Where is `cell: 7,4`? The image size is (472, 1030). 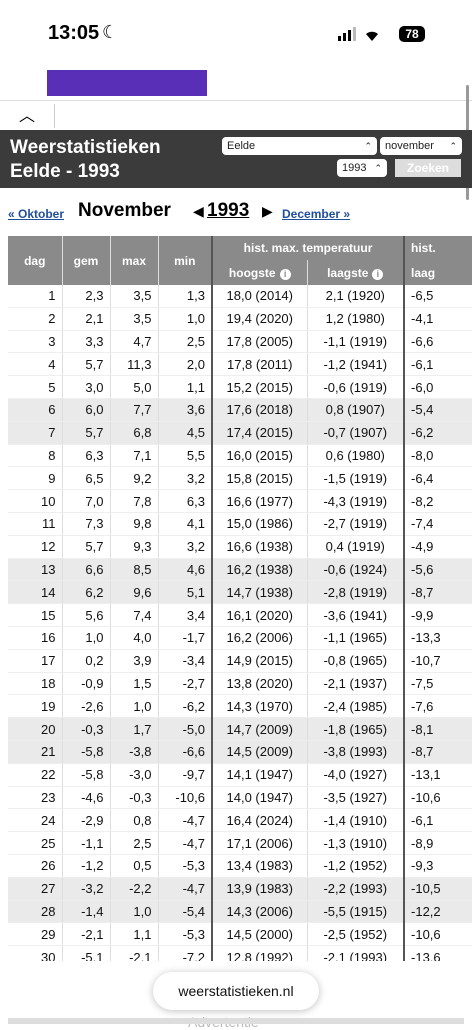 cell: 7,4 is located at coordinates (134, 615).